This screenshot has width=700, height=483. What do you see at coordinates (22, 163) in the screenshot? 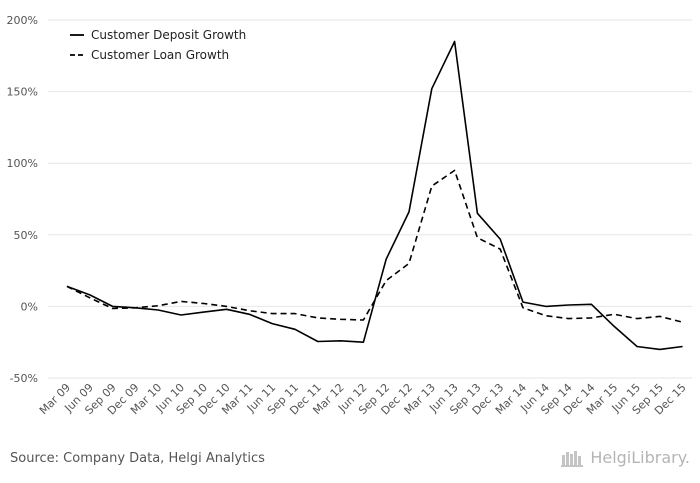
I see `y-tick-label: 100%` at bounding box center [22, 163].